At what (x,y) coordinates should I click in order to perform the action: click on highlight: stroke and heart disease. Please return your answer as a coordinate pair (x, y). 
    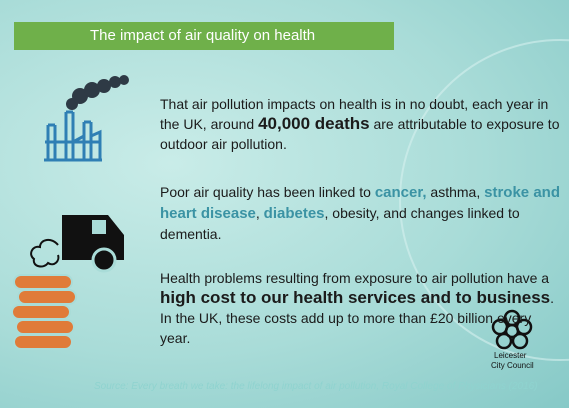
    Looking at the image, I should click on (360, 203).